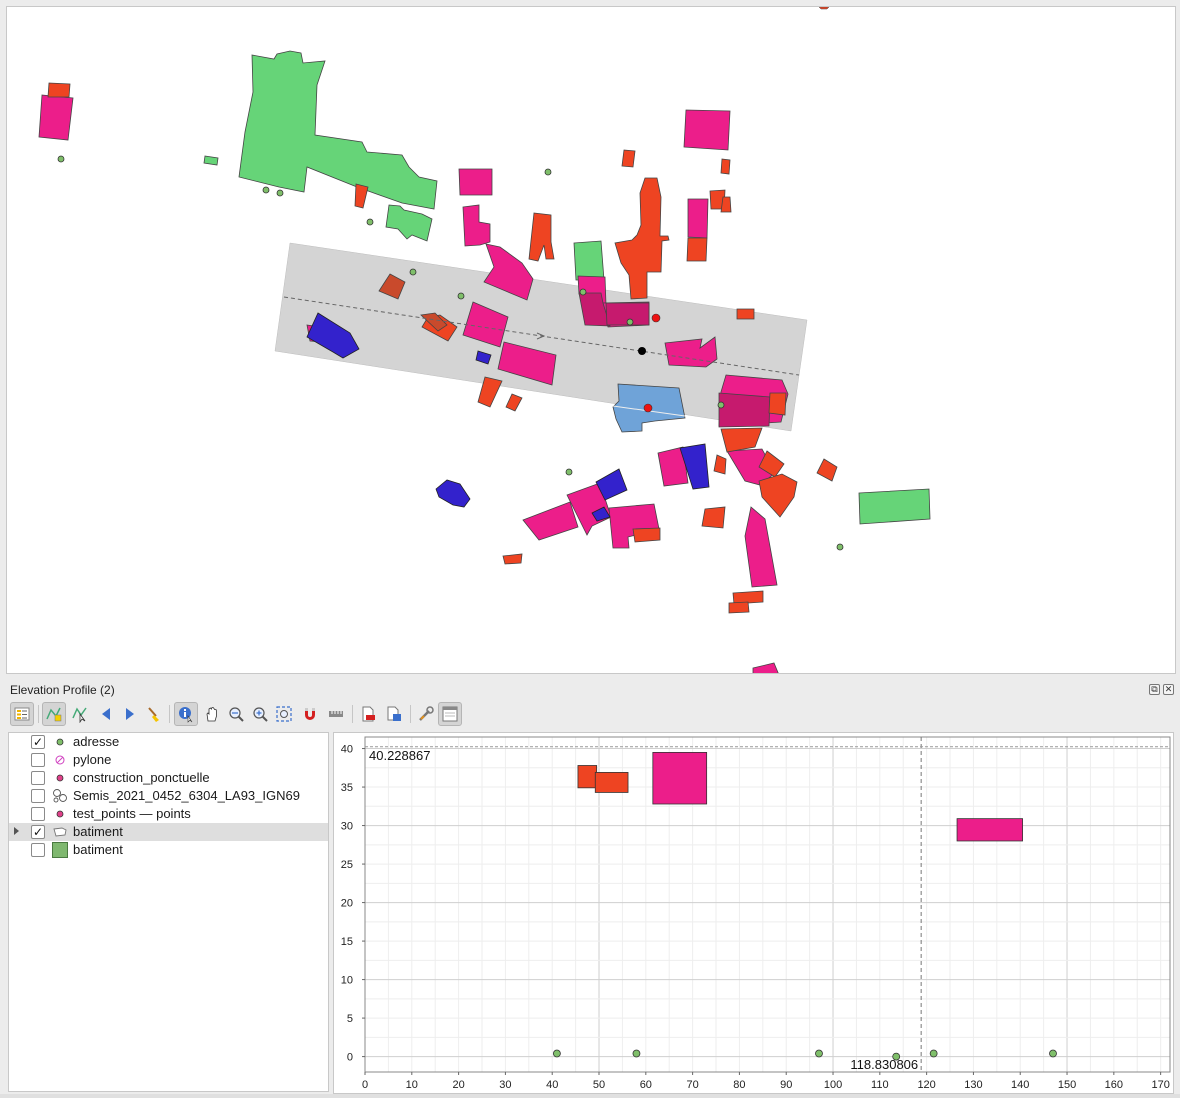 The image size is (1180, 1098). I want to click on layer-row-batiment: batiment, so click(168, 850).